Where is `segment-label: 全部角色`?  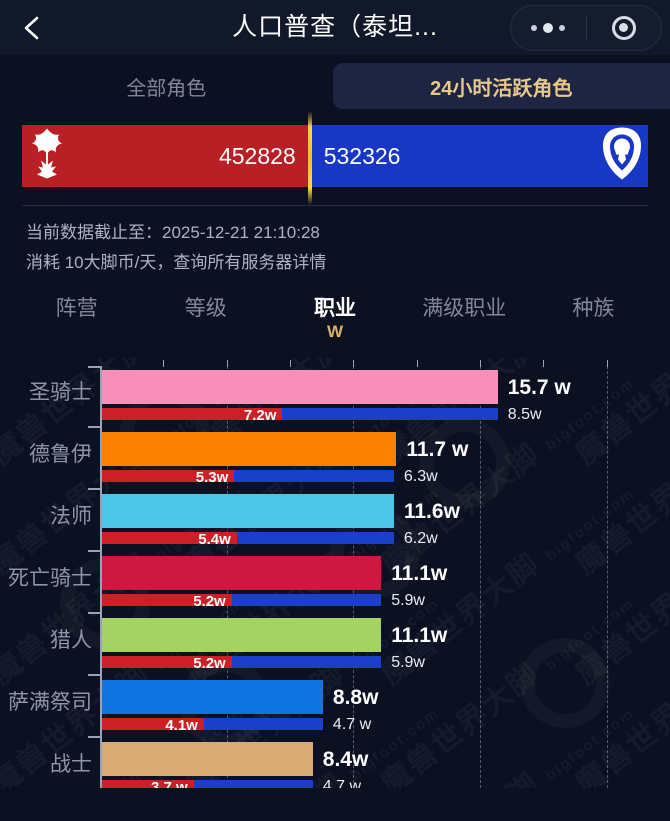 segment-label: 全部角色 is located at coordinates (166, 88).